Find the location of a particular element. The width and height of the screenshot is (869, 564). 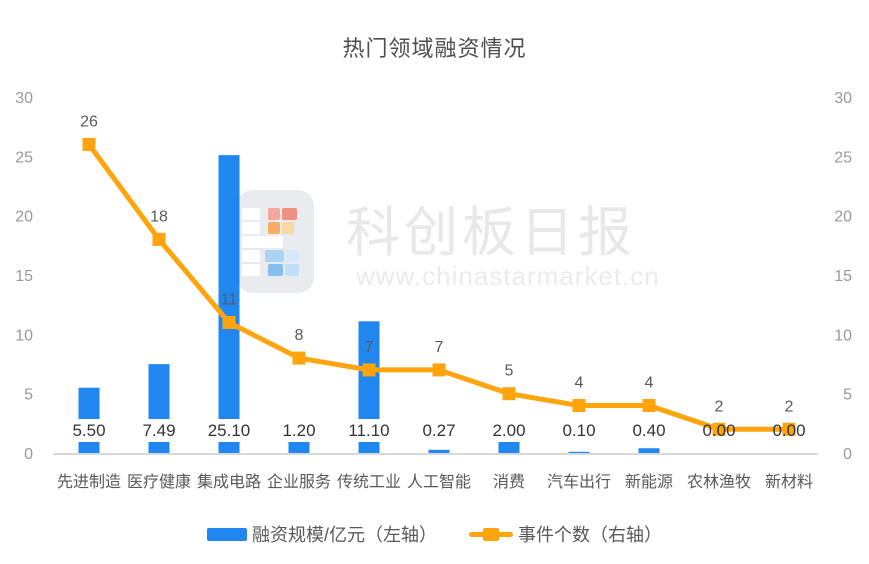

line-value-label: 2 is located at coordinates (719, 406).